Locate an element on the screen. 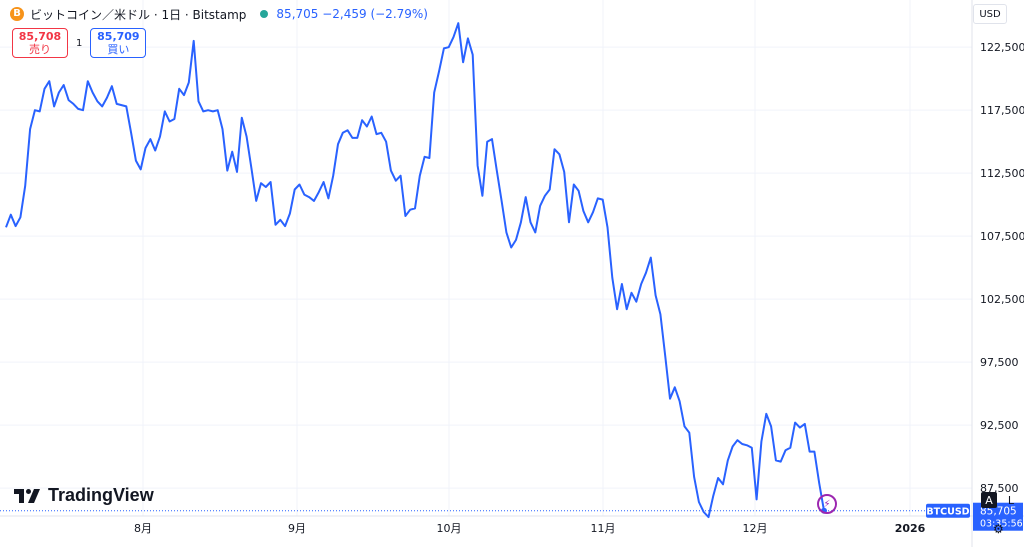 The height and width of the screenshot is (547, 1024). y-tick-label: 122,500 is located at coordinates (1002, 47).